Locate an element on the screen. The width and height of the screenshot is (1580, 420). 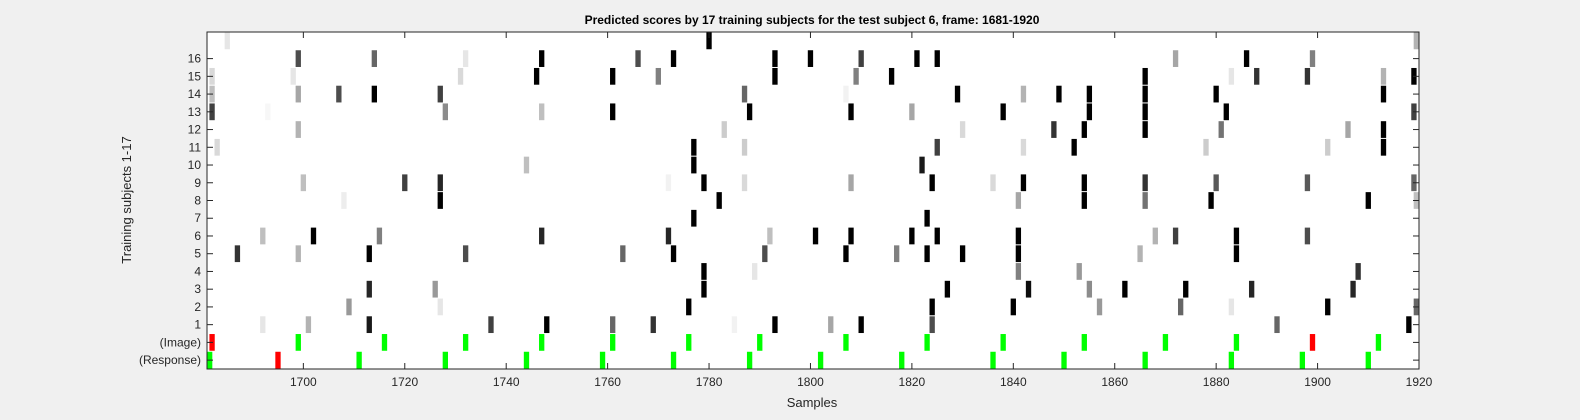
y-tick-label: 16 is located at coordinates (195, 59).